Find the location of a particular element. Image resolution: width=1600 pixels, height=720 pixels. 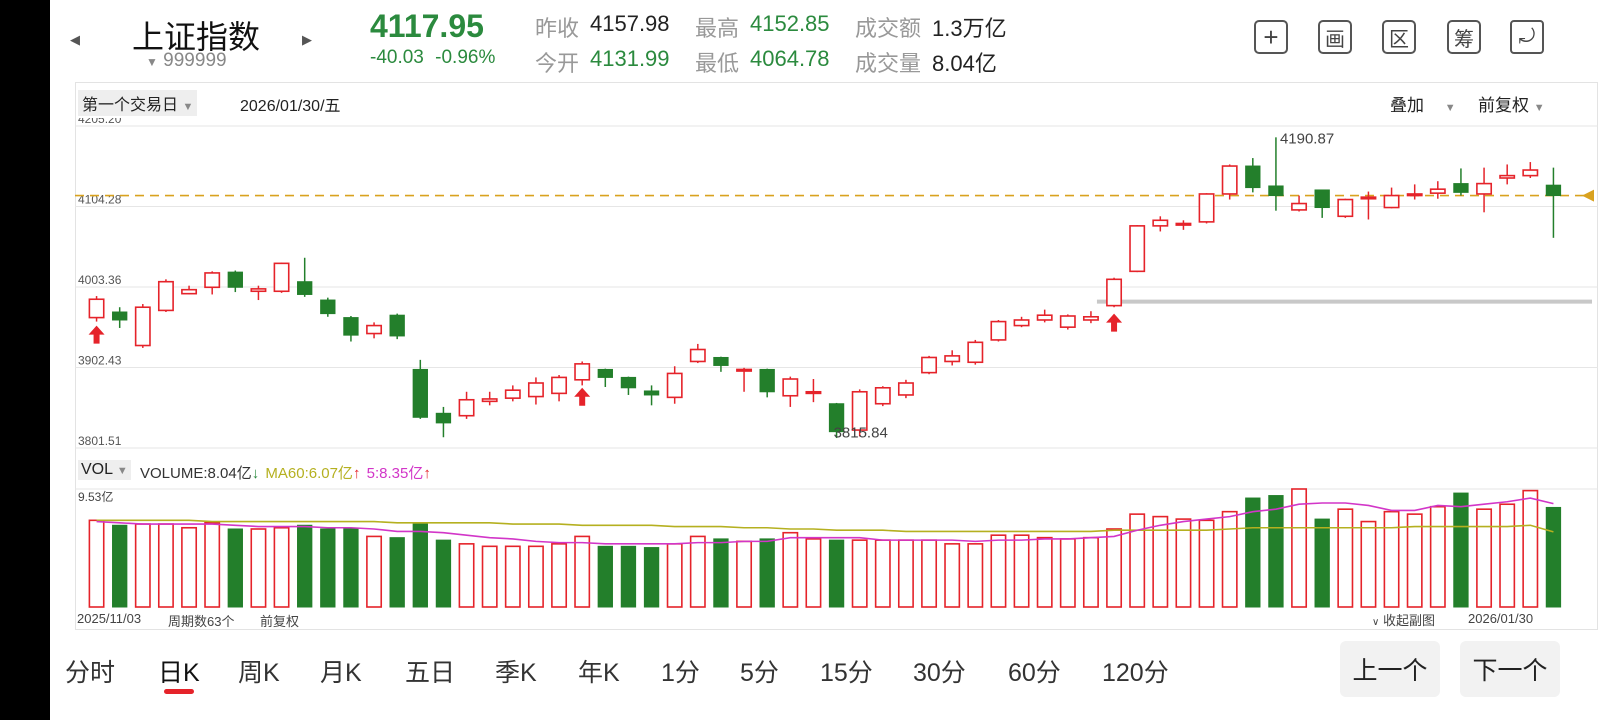

tab-60min: 60分 is located at coordinates (1034, 673).